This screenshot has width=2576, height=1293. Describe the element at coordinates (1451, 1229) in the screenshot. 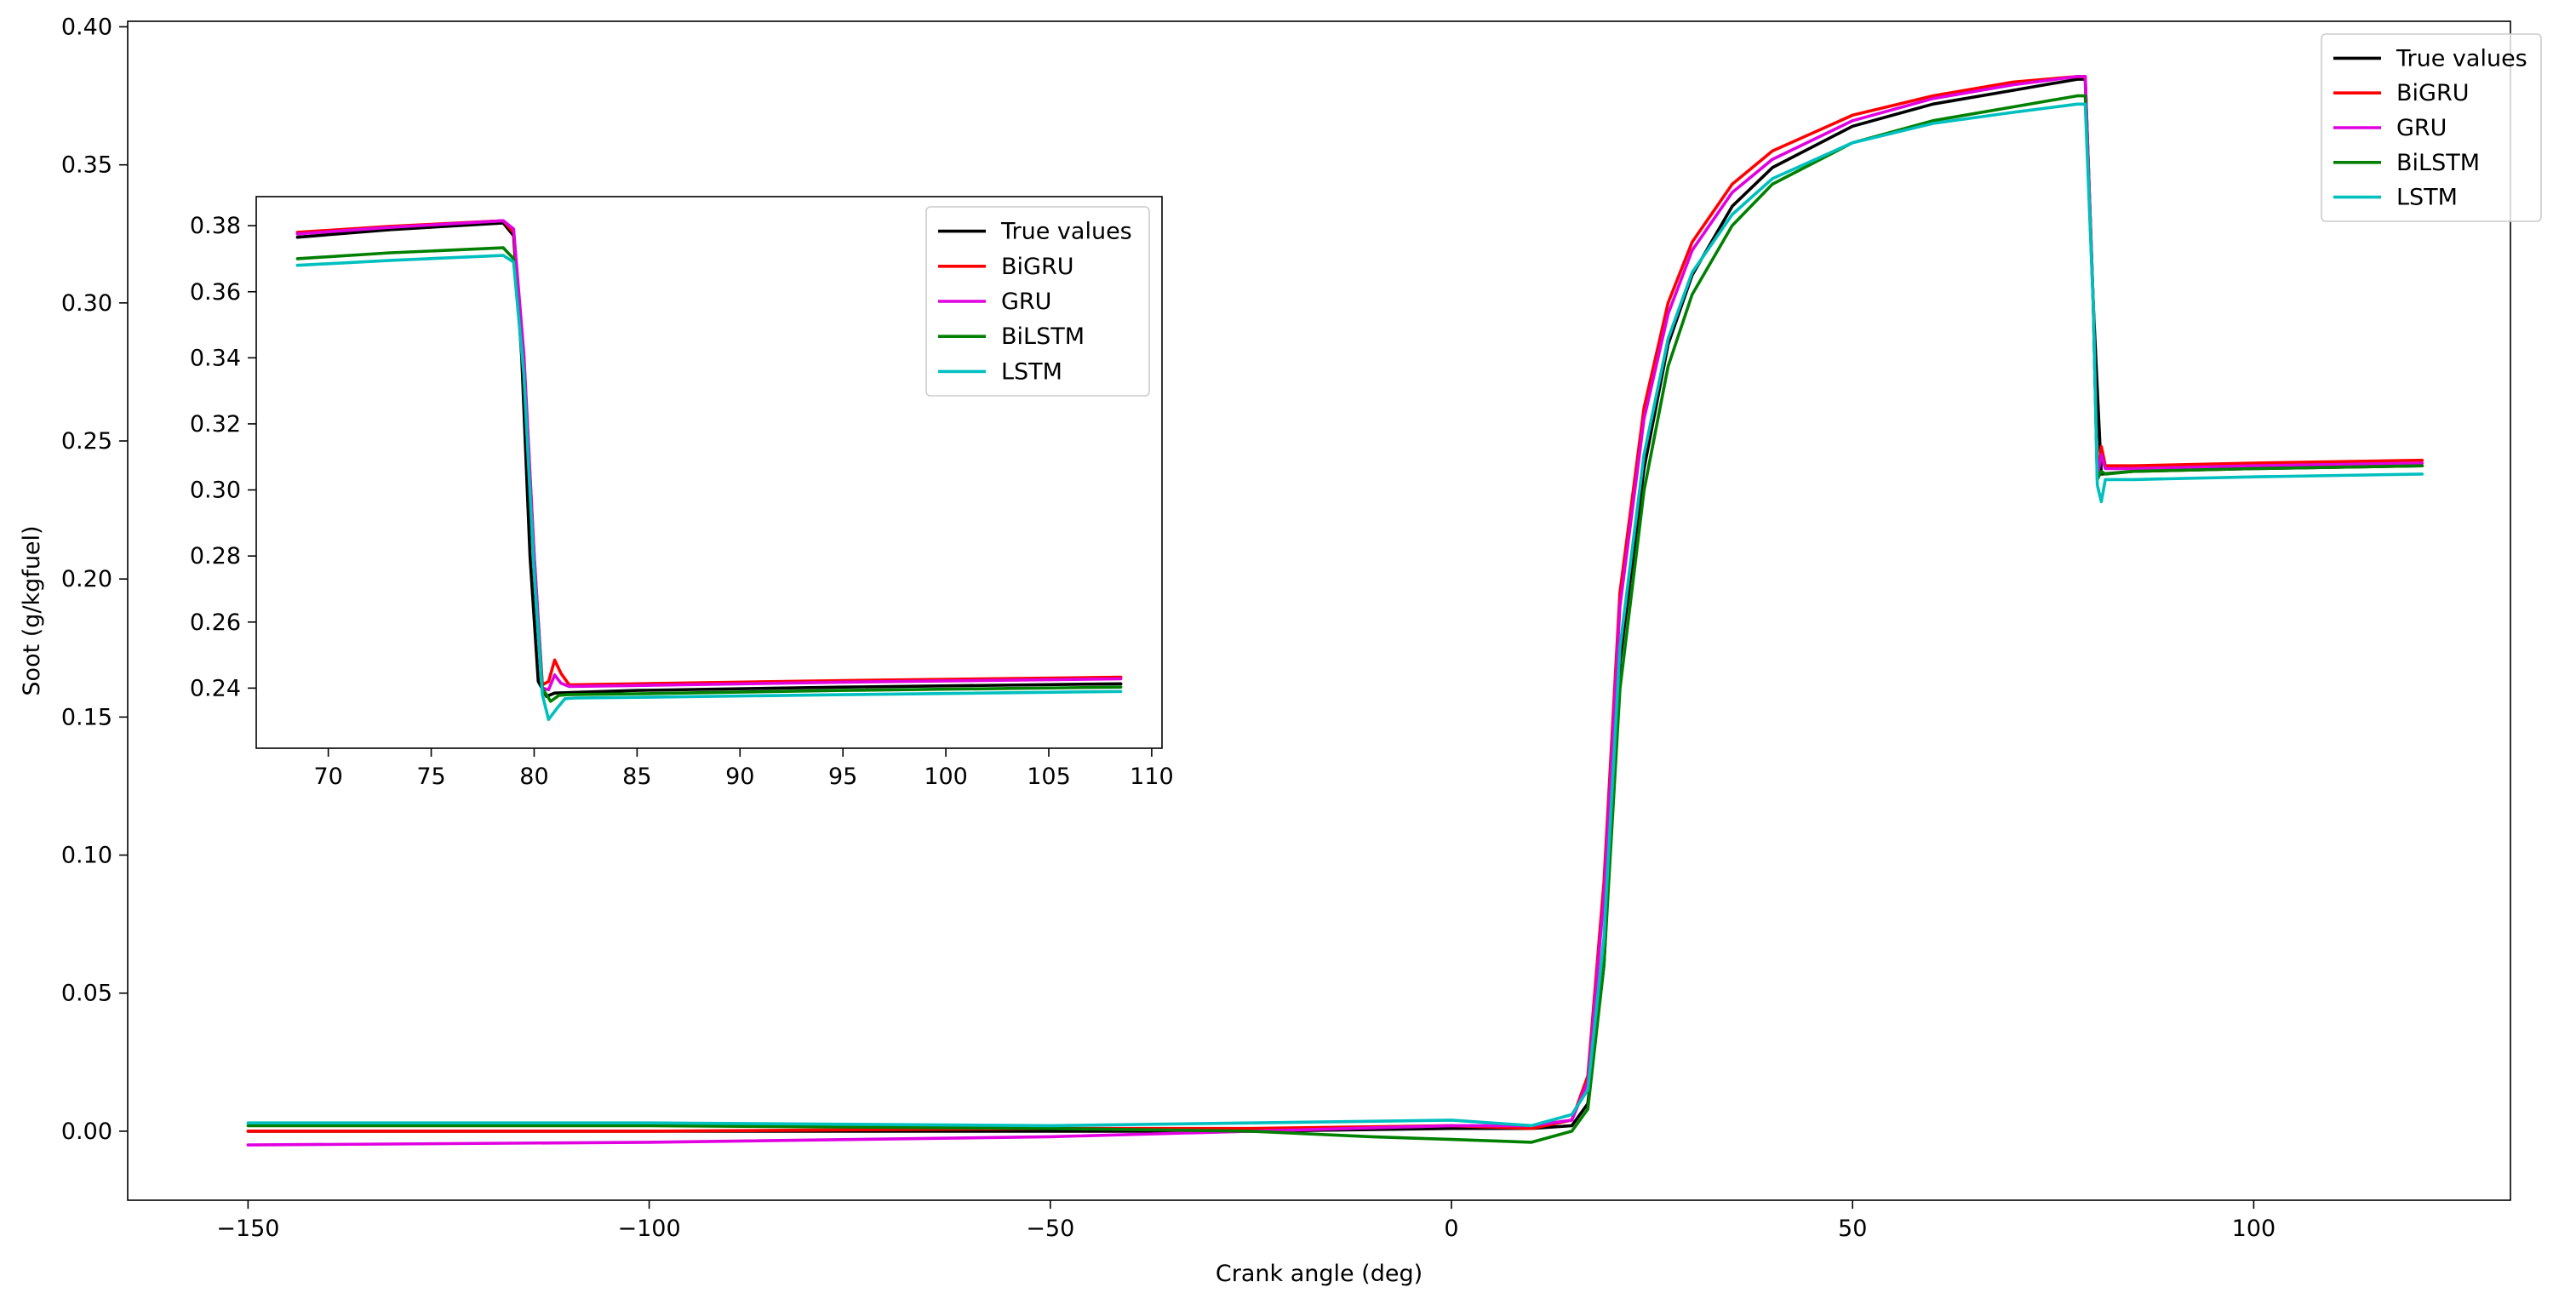

I see `main-x-tick-label: 0` at that location.